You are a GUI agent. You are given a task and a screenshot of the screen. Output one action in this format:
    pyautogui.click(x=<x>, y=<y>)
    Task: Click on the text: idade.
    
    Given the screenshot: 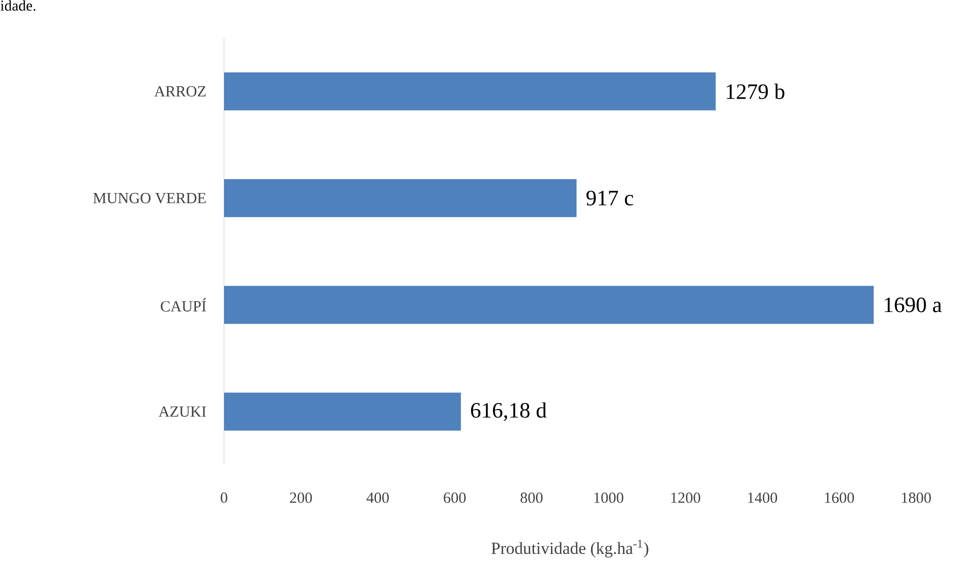 What is the action you would take?
    pyautogui.click(x=18, y=5)
    